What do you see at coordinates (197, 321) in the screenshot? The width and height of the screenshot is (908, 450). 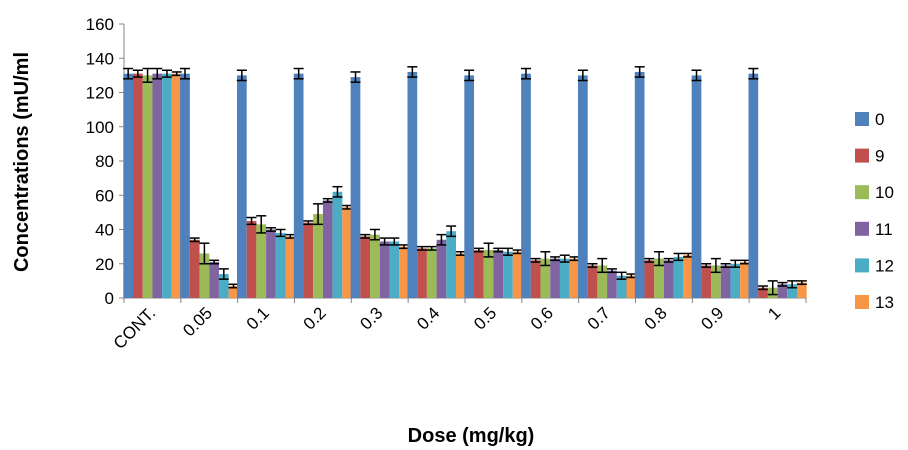 I see `x-tick-label: 0.05` at bounding box center [197, 321].